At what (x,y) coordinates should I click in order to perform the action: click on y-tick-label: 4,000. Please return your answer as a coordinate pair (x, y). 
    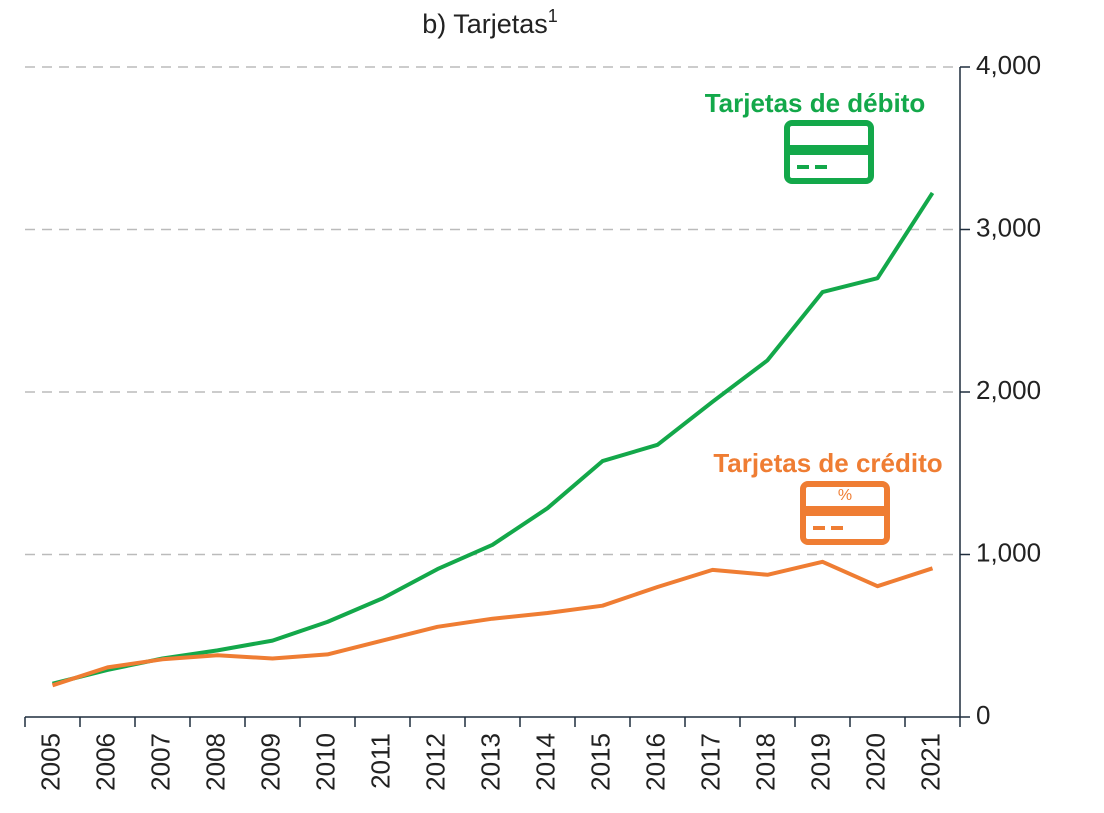
    Looking at the image, I should click on (1008, 65).